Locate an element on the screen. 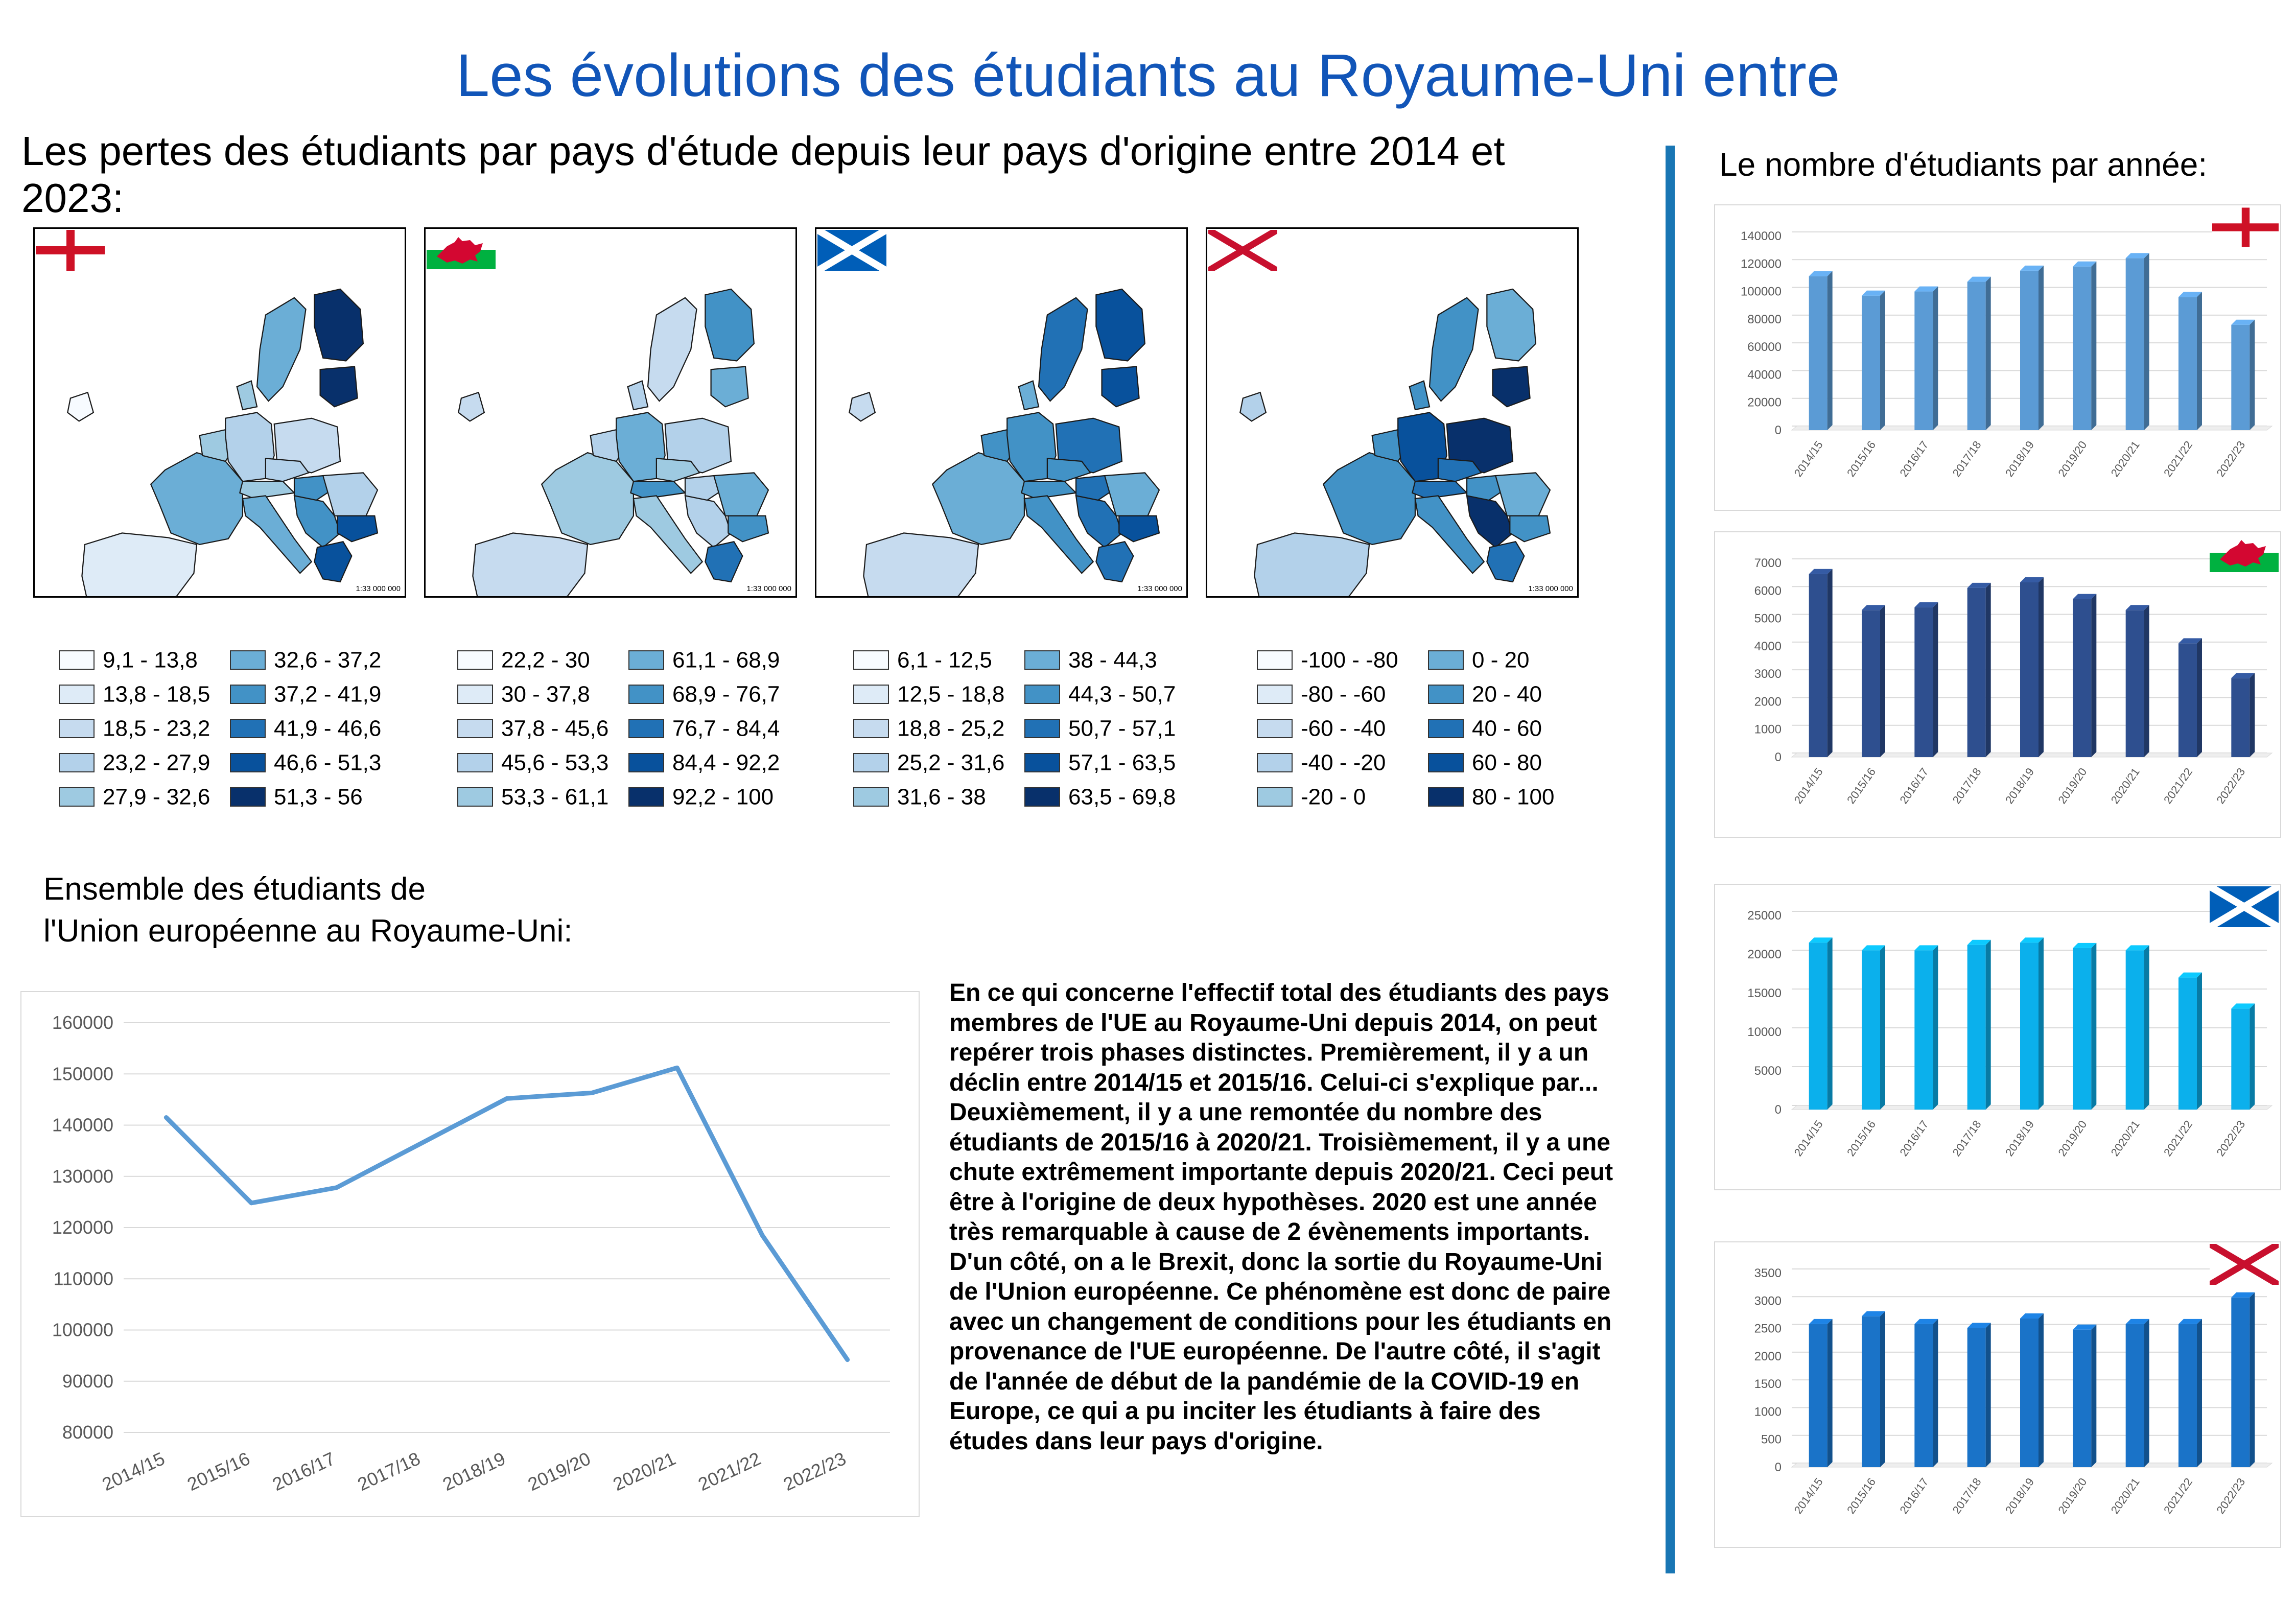  legend-item: 63,5 - 69,8 is located at coordinates (1100, 800).